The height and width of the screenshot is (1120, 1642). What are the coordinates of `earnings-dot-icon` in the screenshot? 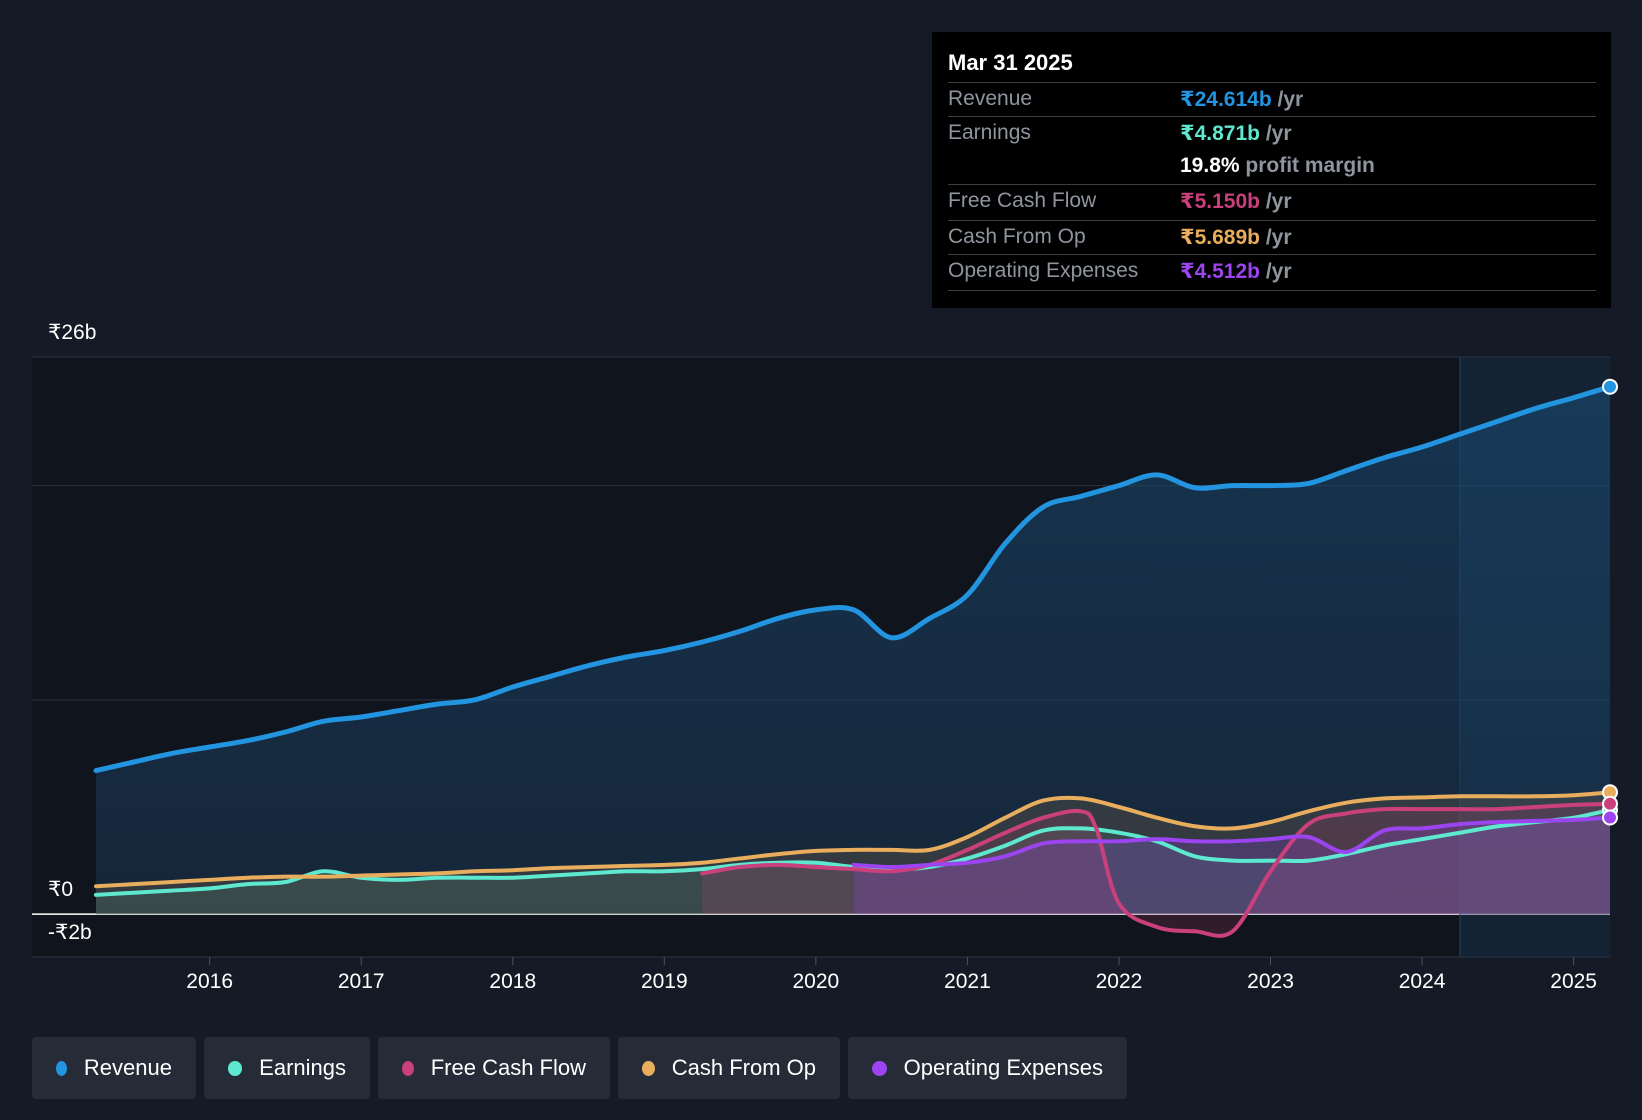 It's located at (235, 1068).